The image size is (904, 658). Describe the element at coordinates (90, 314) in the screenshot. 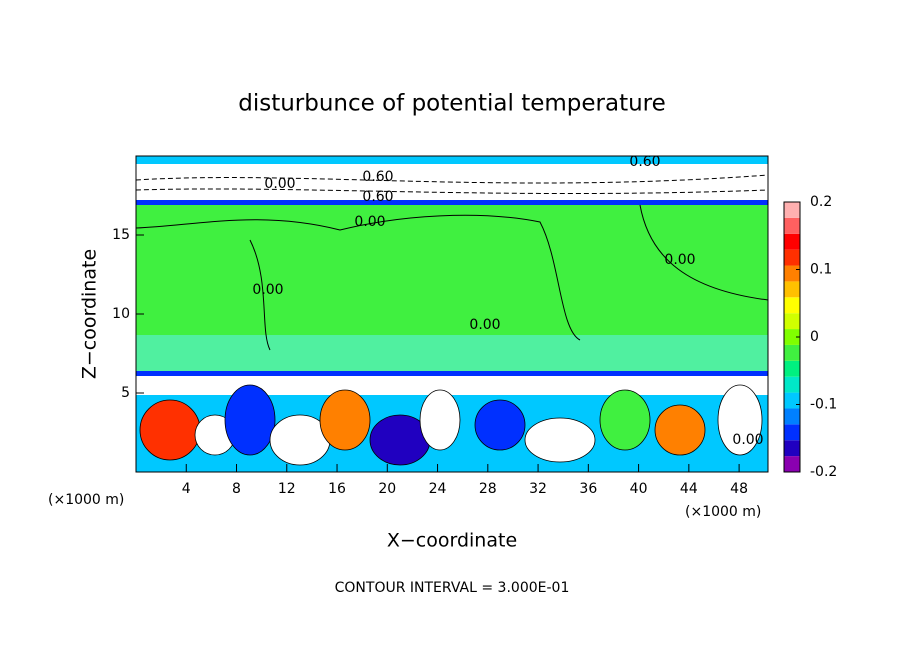

I see `y-axis-label: Z−coordinate` at that location.